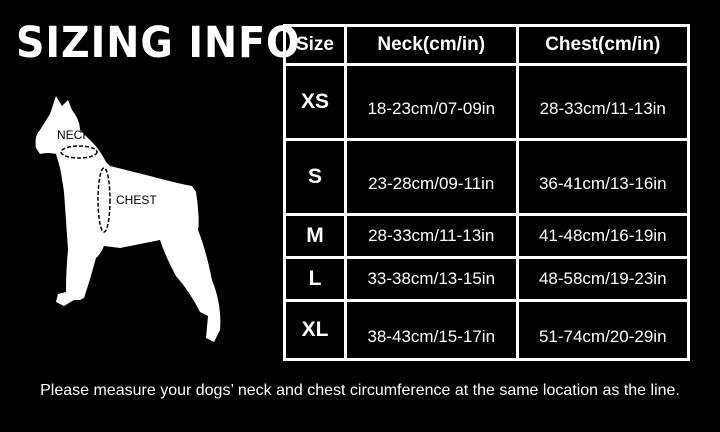  Describe the element at coordinates (431, 330) in the screenshot. I see `neck-cell: 38-43cm/15-17in` at that location.